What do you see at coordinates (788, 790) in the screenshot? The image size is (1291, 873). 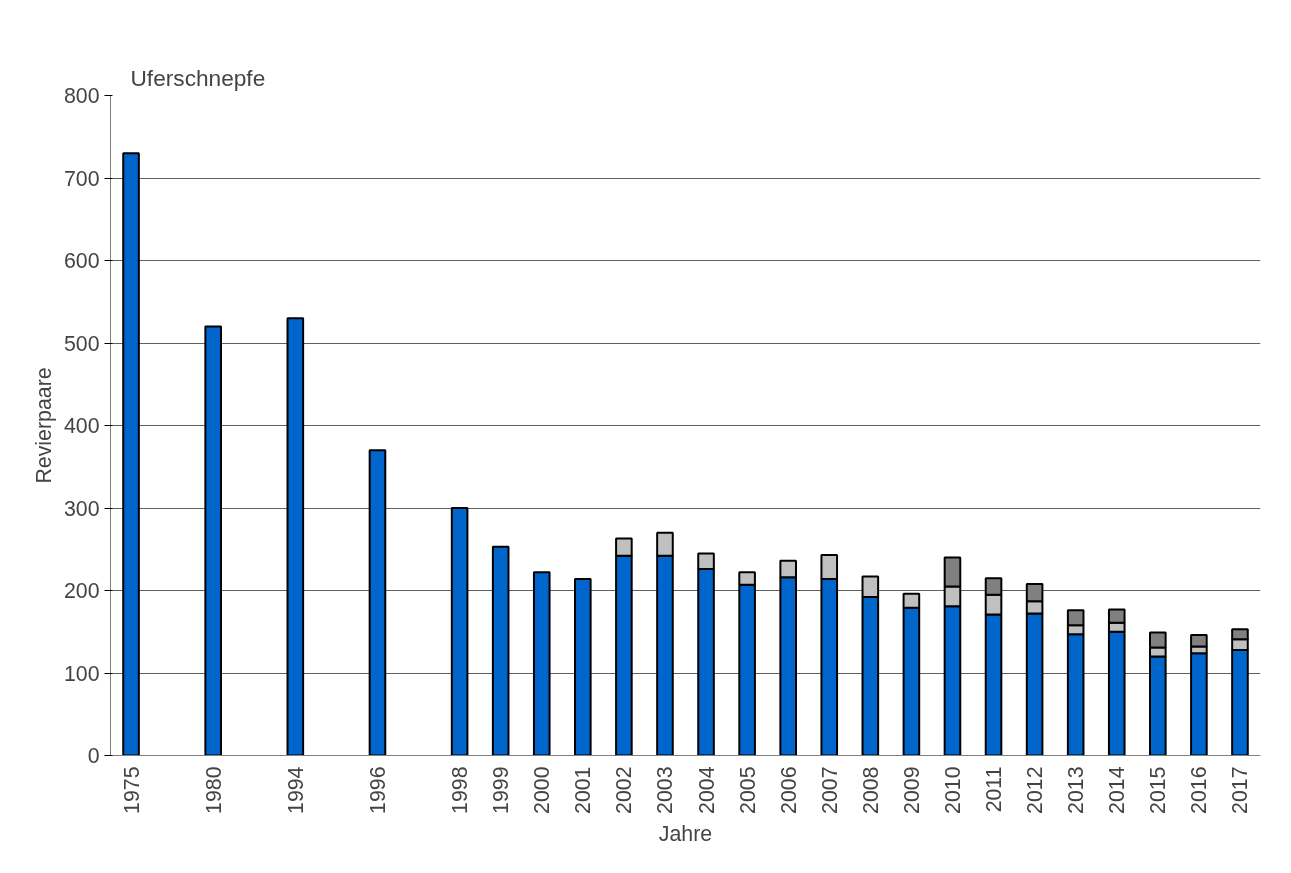 I see `x-tick-label: 2006` at bounding box center [788, 790].